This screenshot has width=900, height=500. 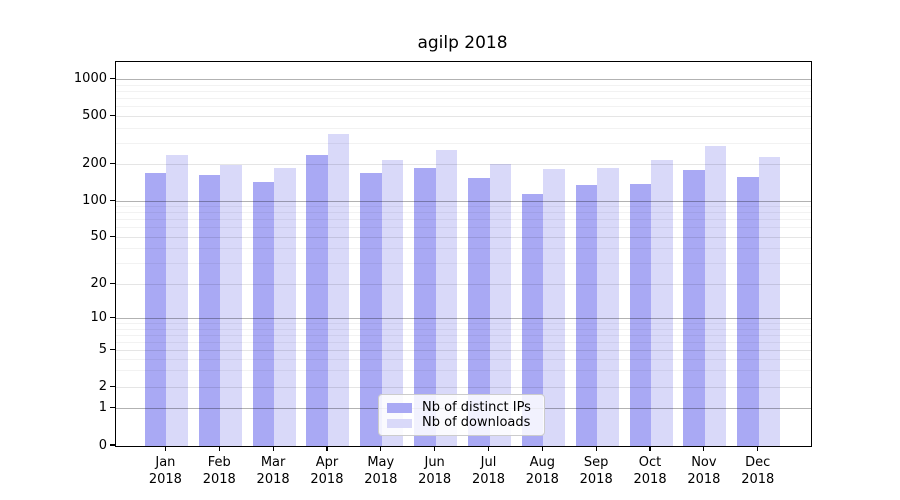 What do you see at coordinates (155, 309) in the screenshot?
I see `bar-distinct-ips-jan-2018` at bounding box center [155, 309].